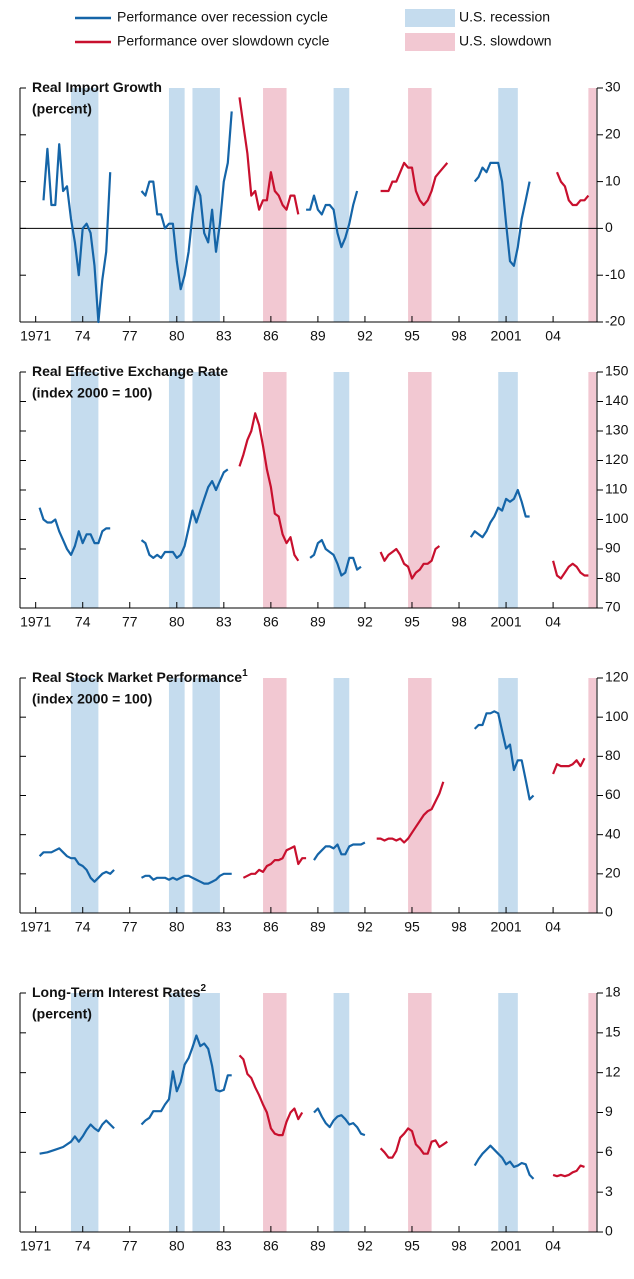 Image resolution: width=634 pixels, height=1279 pixels. Describe the element at coordinates (613, 607) in the screenshot. I see `y-tick-label: 70` at that location.